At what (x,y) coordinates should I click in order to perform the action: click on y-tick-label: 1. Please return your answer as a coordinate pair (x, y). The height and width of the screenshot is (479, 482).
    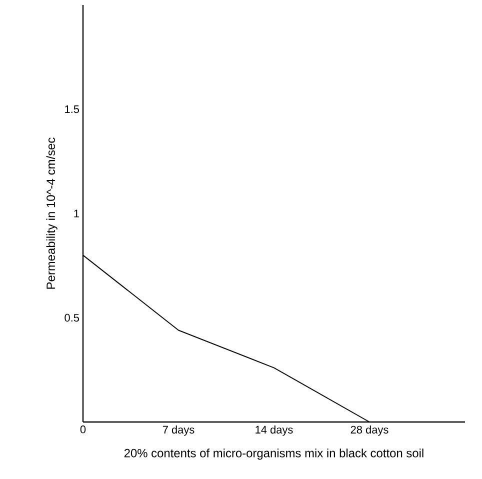
    Looking at the image, I should click on (76, 214).